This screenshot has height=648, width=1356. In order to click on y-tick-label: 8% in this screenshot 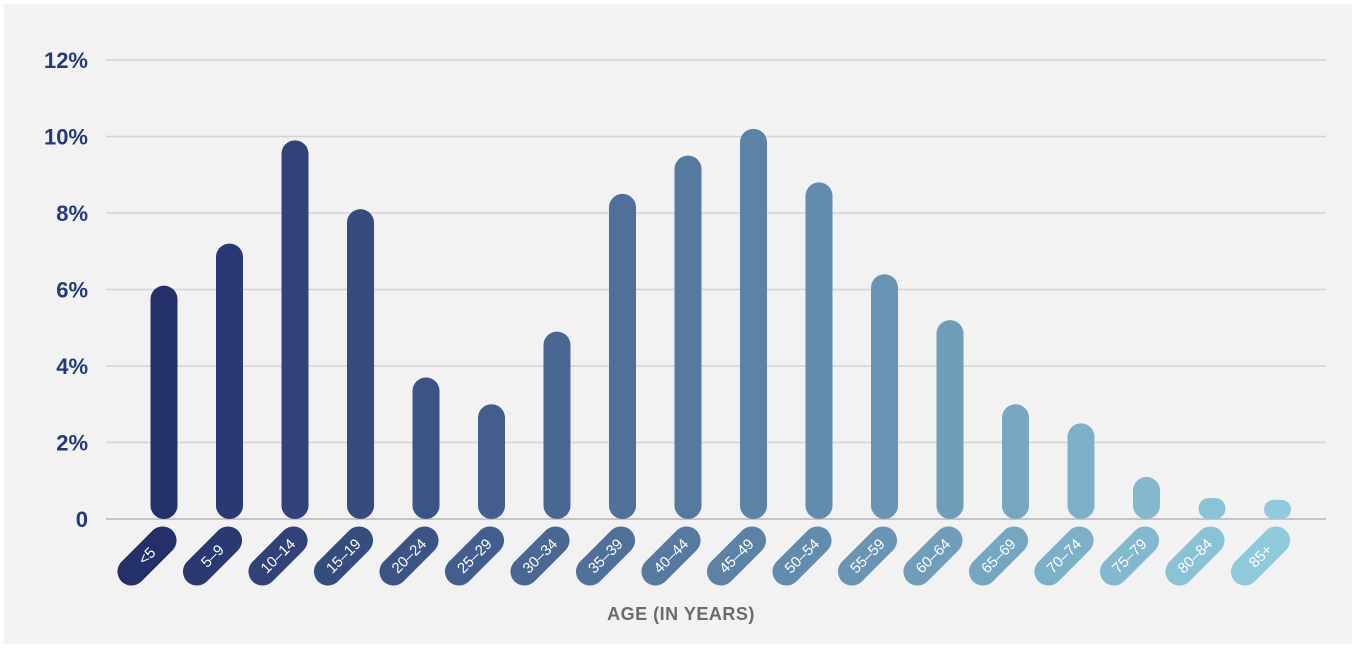, I will do `click(72, 213)`.